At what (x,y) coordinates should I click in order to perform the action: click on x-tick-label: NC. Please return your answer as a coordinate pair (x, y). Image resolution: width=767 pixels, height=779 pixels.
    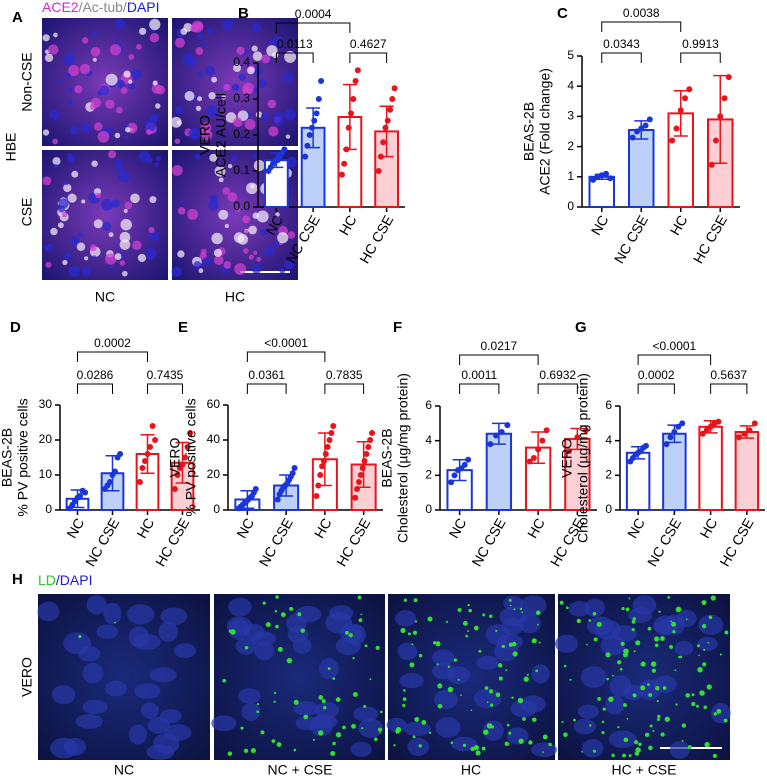
    Looking at the image, I should click on (75, 528).